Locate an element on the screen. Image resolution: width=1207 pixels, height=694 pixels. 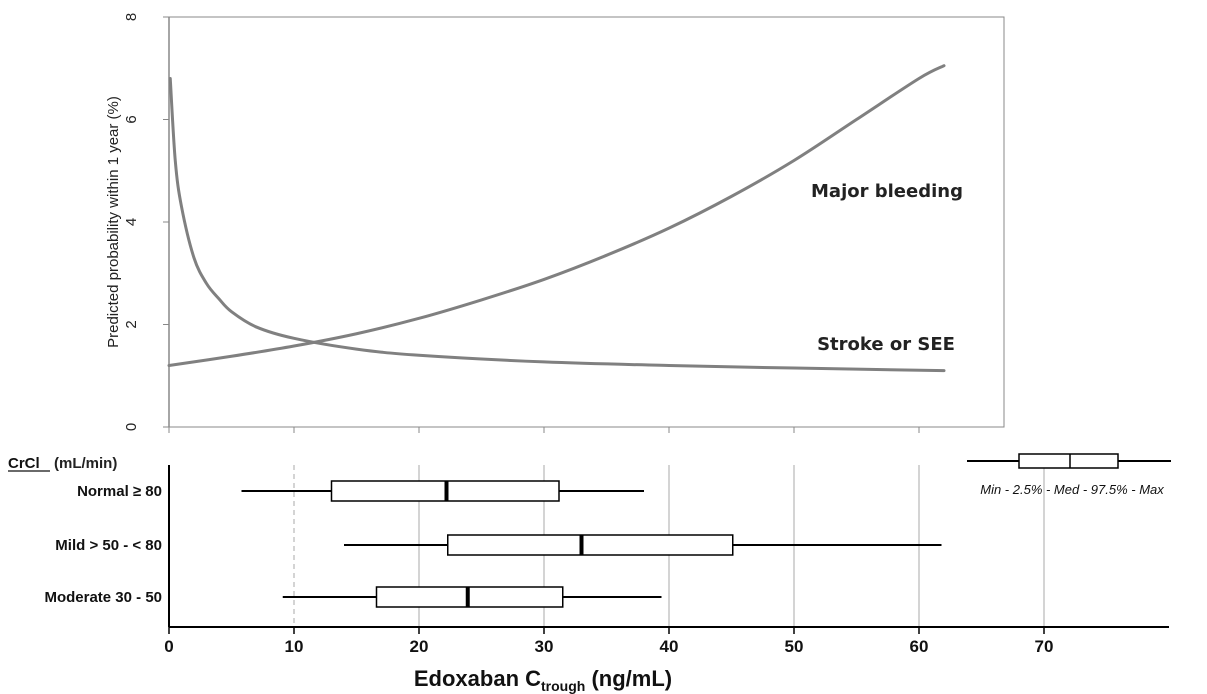
x-tick-label: 30 is located at coordinates (544, 646).